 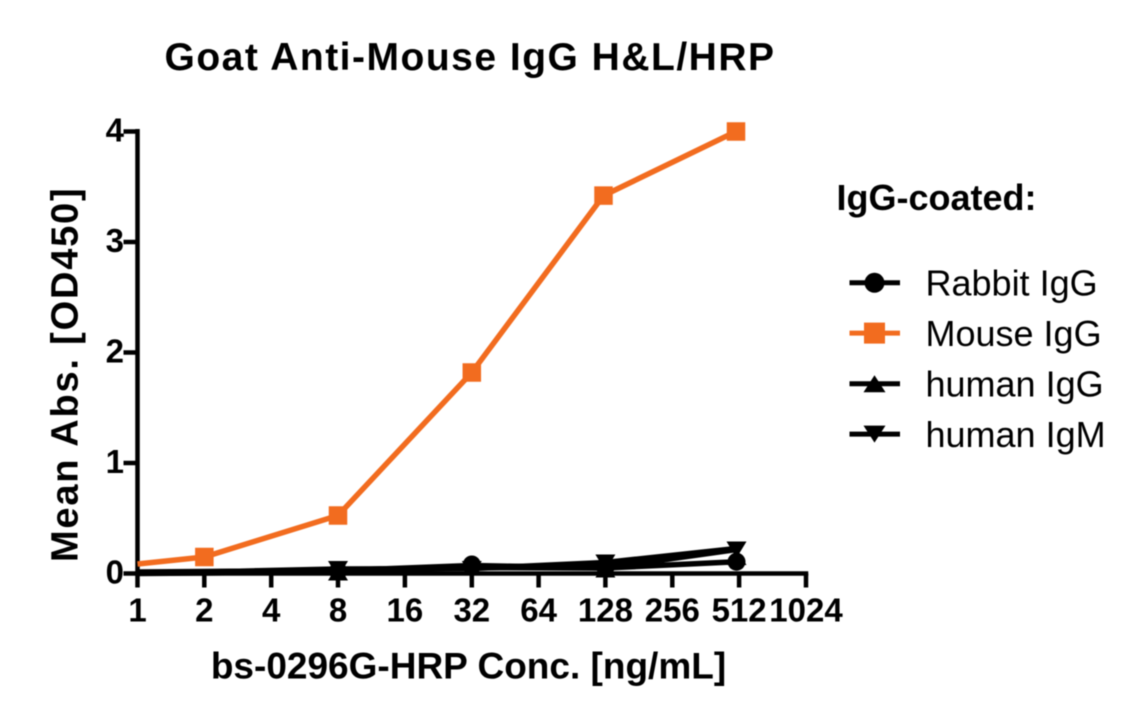 I want to click on svg-text: bs-0296G-HRP Conc. [ng/mL], so click(x=468, y=666).